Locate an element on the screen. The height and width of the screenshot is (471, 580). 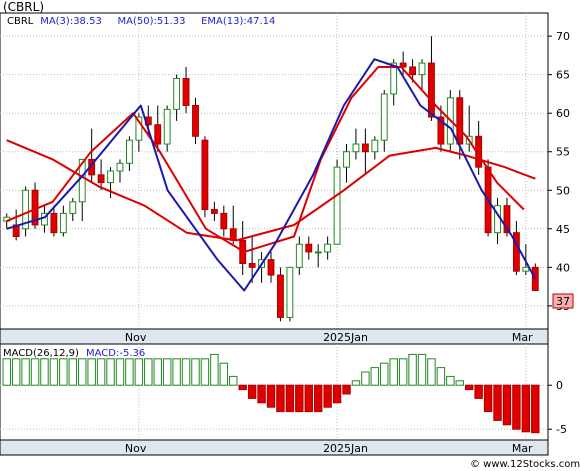
legend-entry: MA(50):51.33 is located at coordinates (152, 21).